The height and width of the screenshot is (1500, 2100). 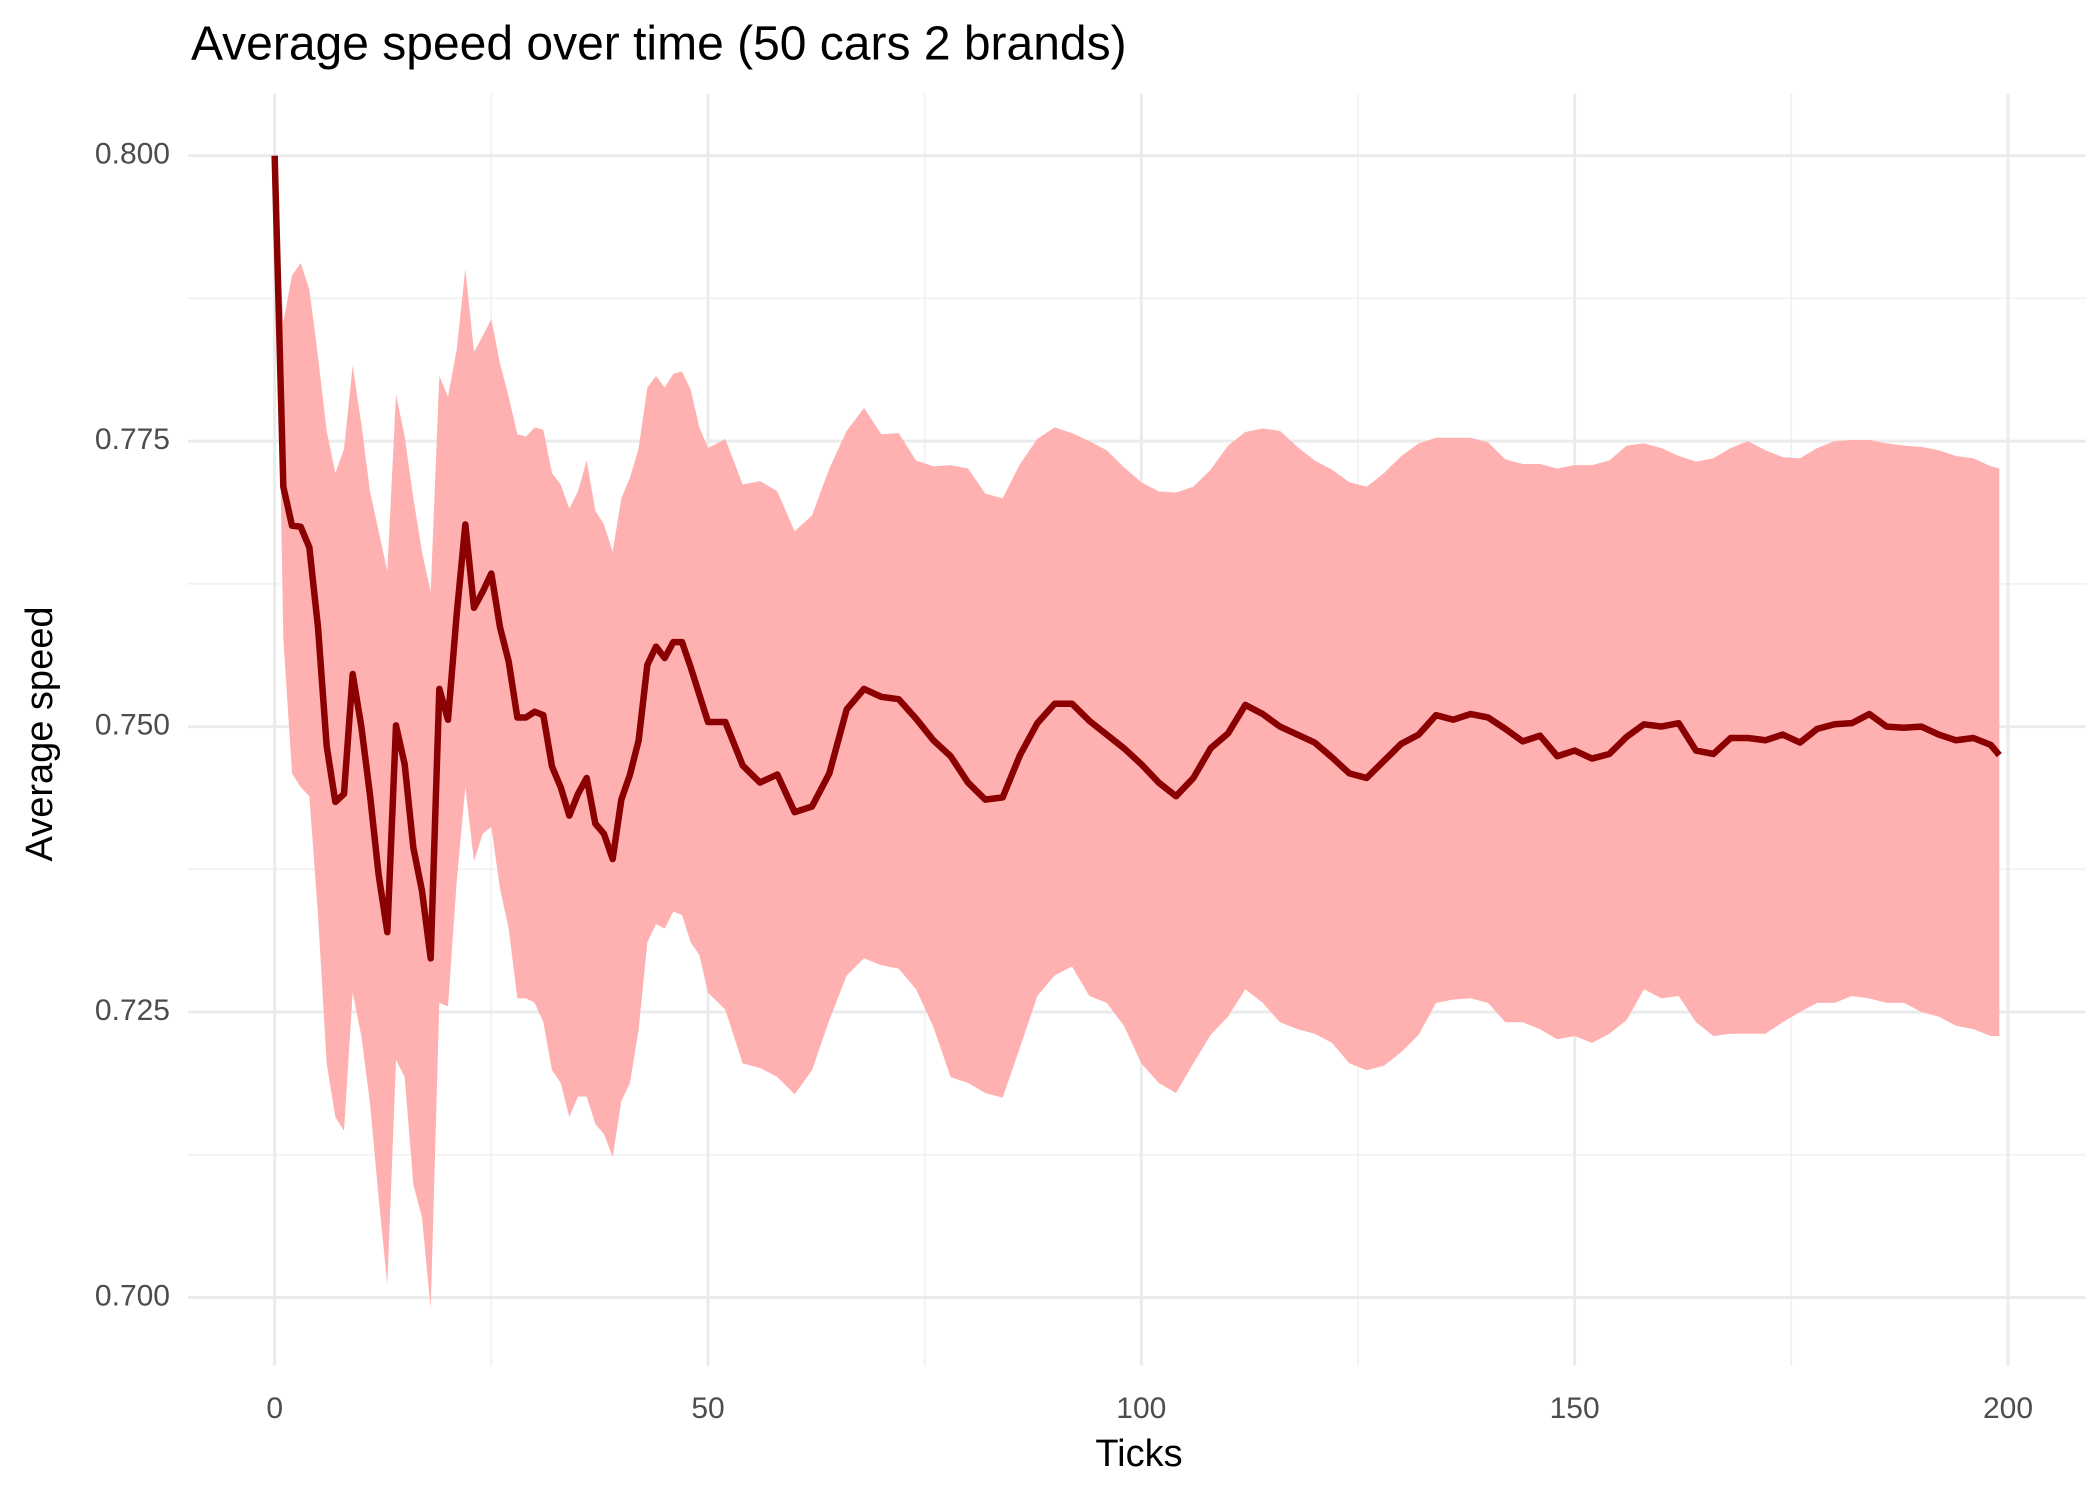 What do you see at coordinates (132, 1295) in the screenshot?
I see `y-tick-label: 0.700` at bounding box center [132, 1295].